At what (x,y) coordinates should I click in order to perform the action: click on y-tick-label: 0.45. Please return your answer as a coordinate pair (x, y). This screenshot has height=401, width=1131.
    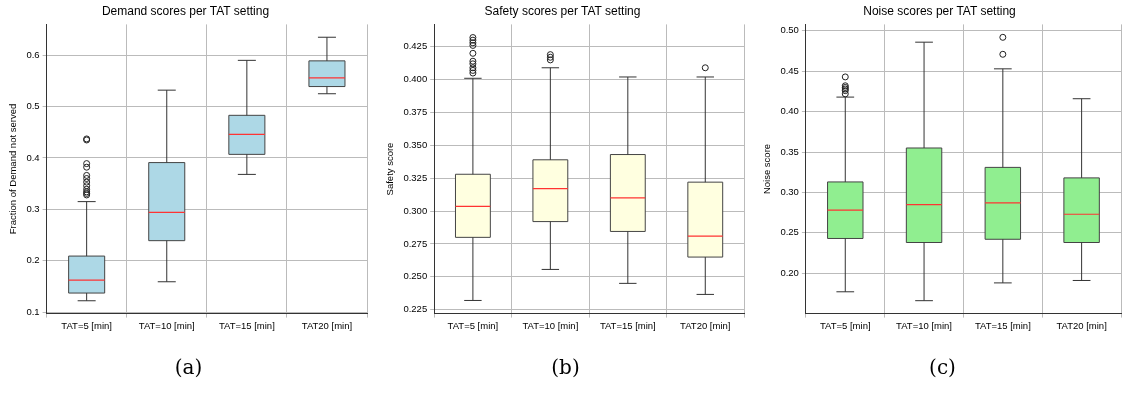
    Looking at the image, I should click on (789, 70).